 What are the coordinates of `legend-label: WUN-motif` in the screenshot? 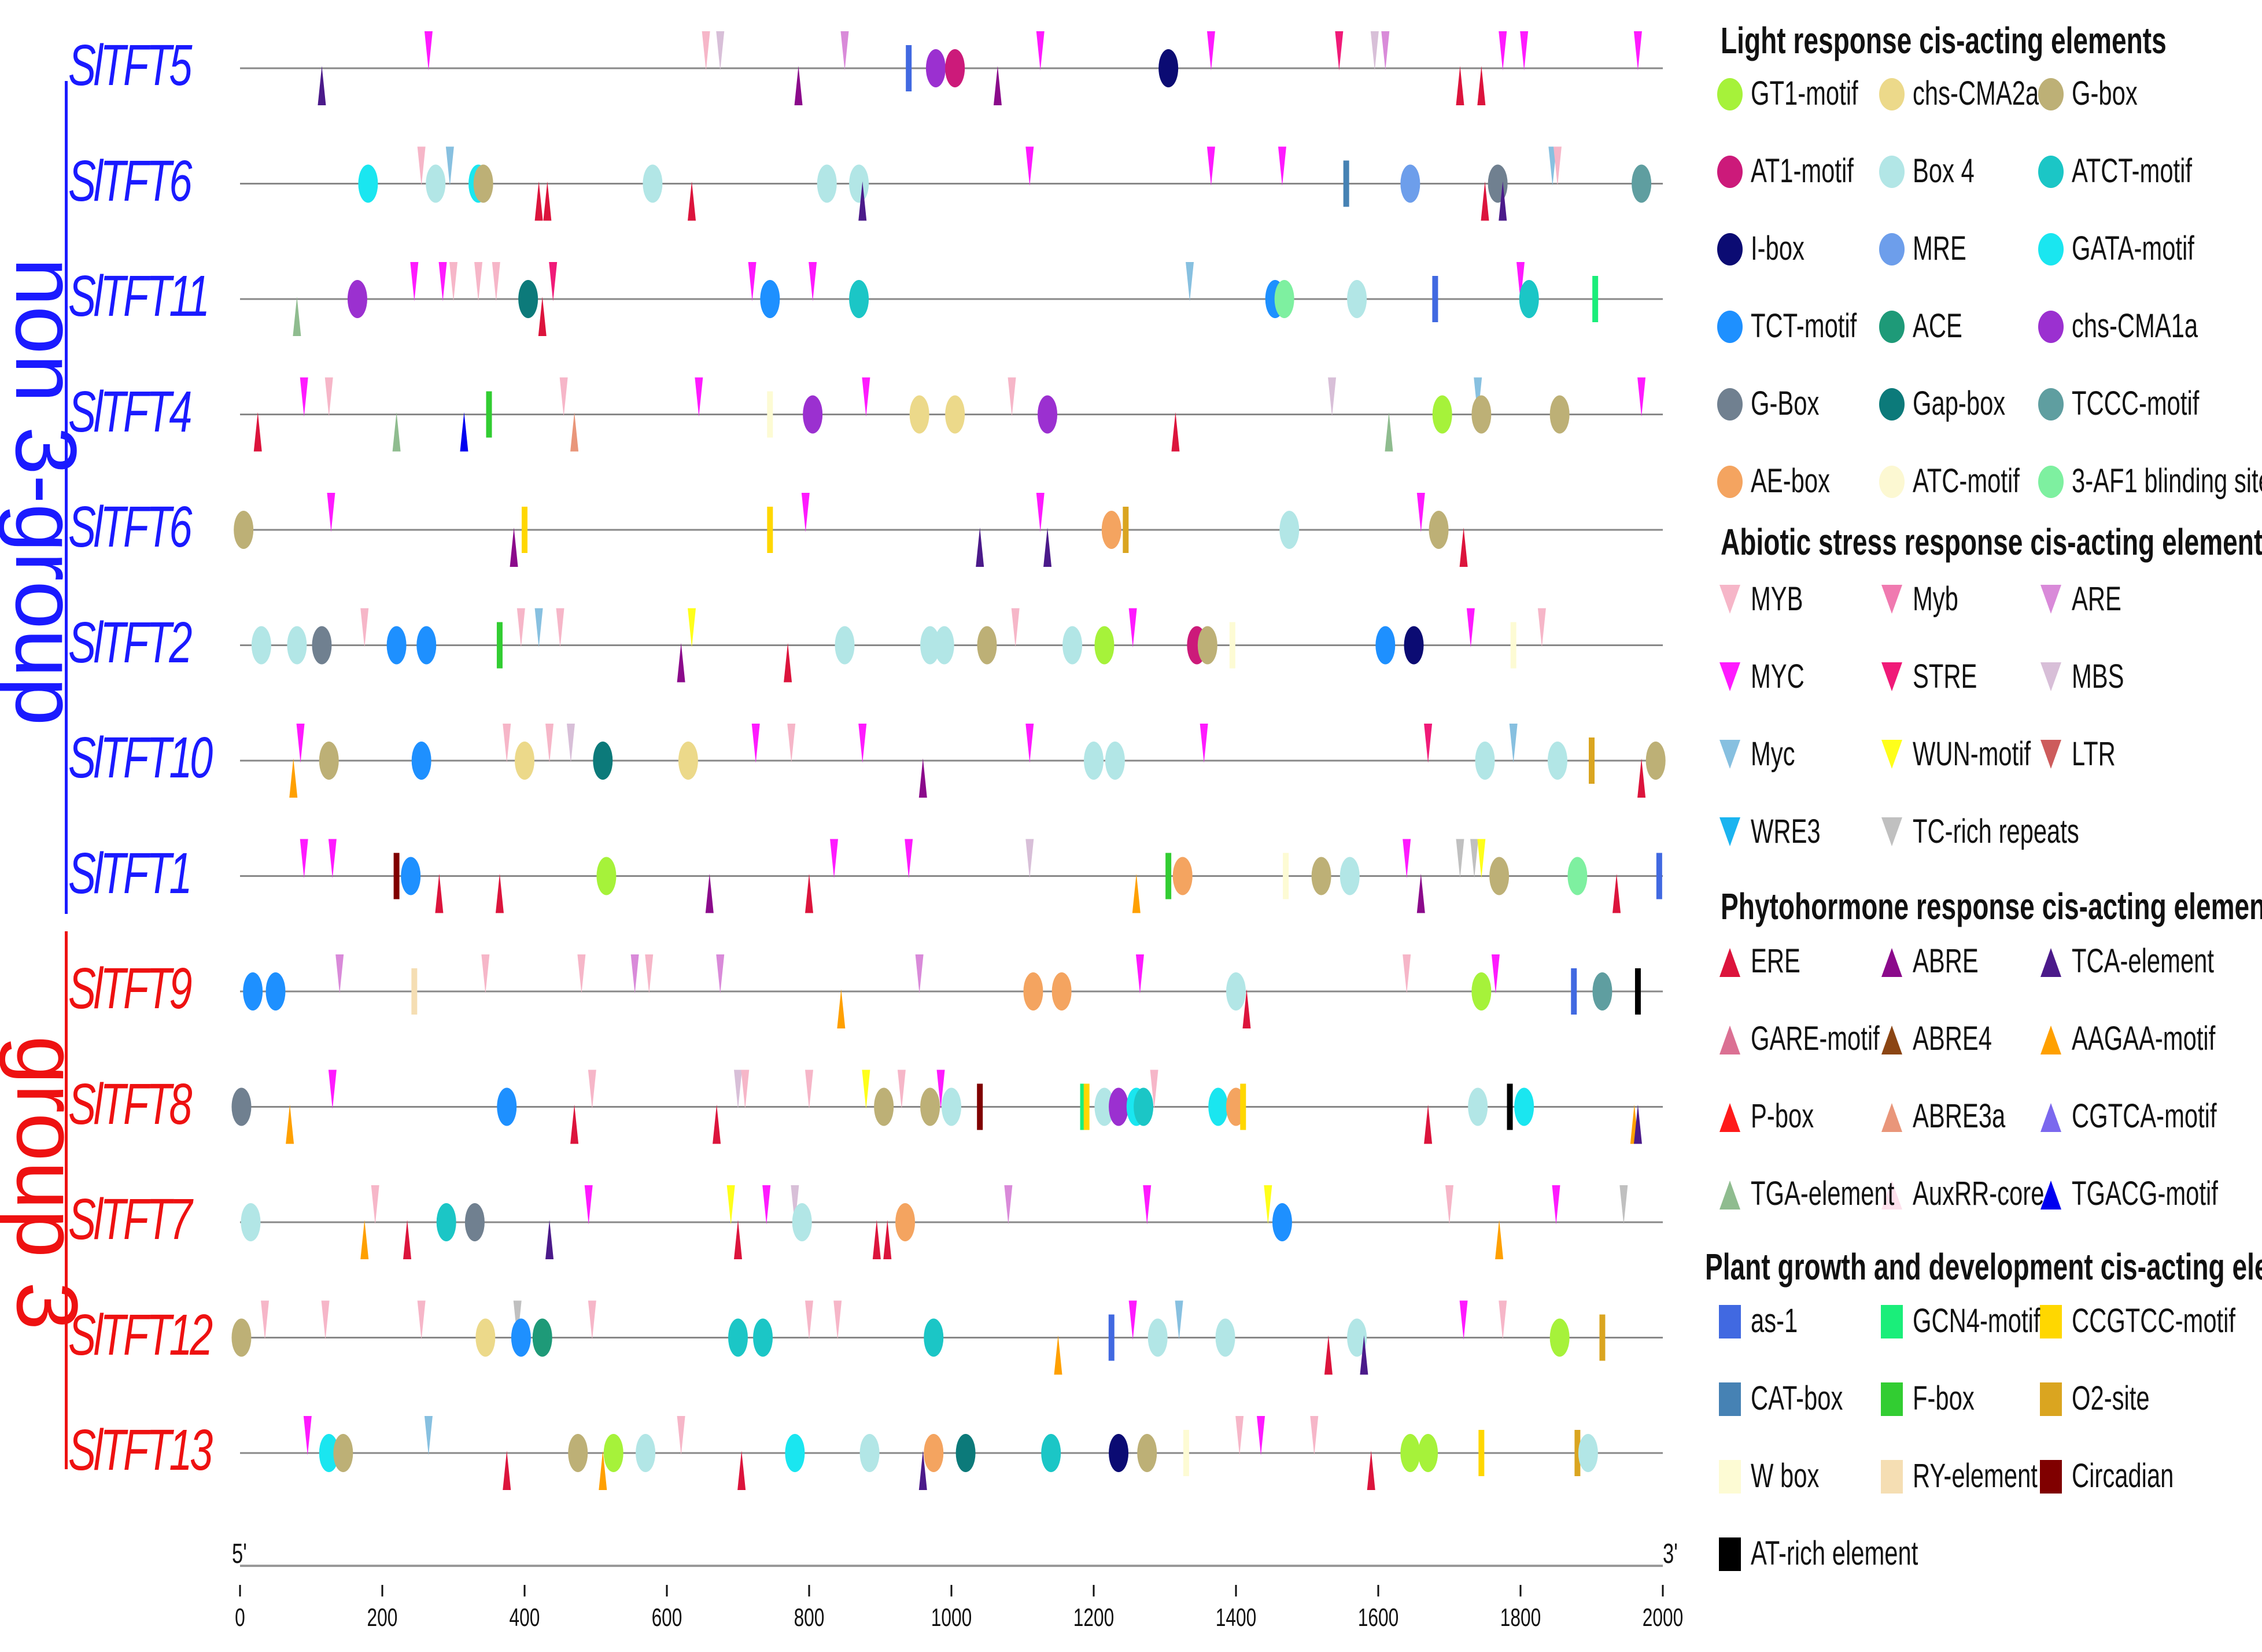 It's located at (1972, 754).